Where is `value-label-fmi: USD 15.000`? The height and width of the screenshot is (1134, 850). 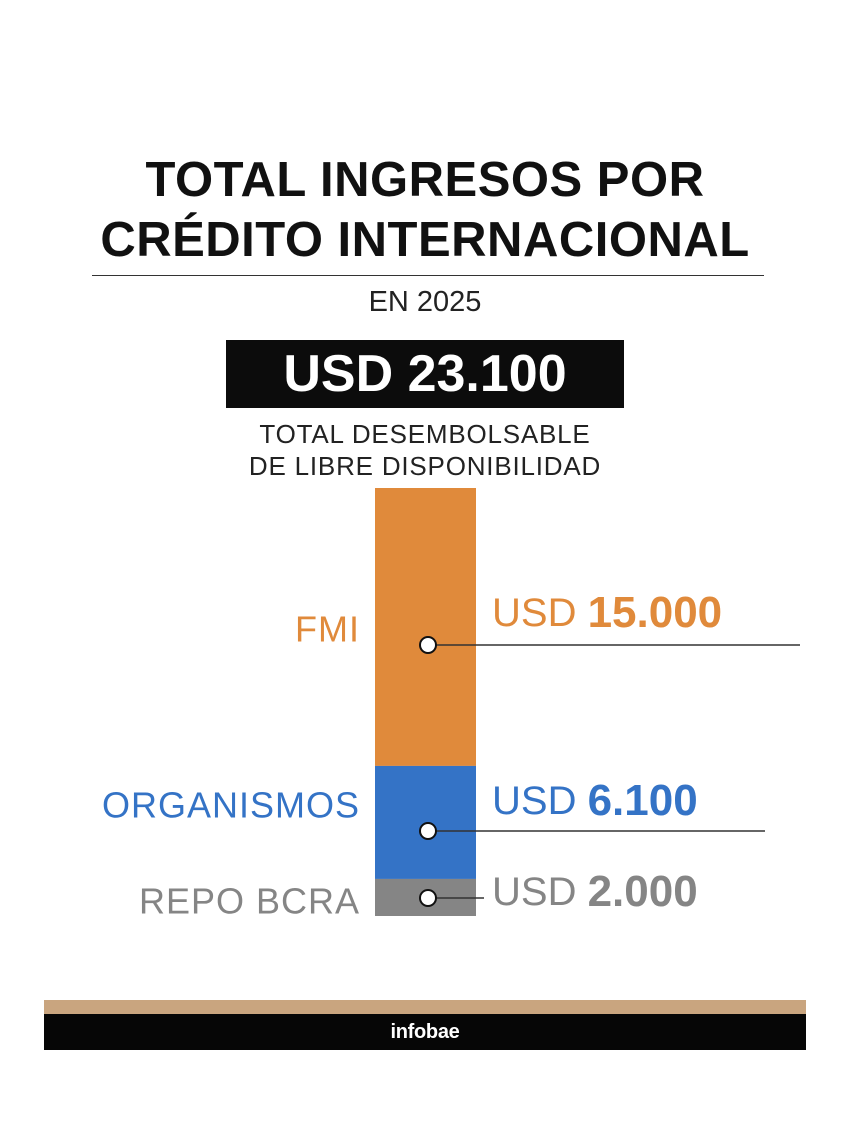 value-label-fmi: USD 15.000 is located at coordinates (607, 612).